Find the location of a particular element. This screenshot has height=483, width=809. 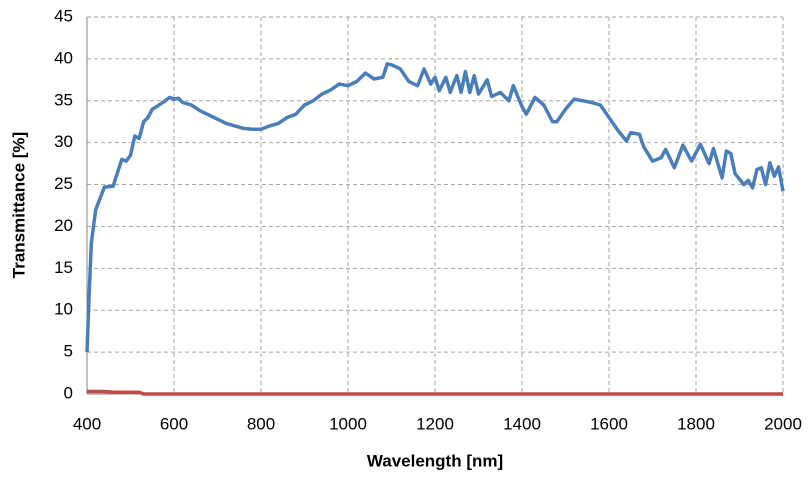

y-tick-label: 0 is located at coordinates (68, 392).